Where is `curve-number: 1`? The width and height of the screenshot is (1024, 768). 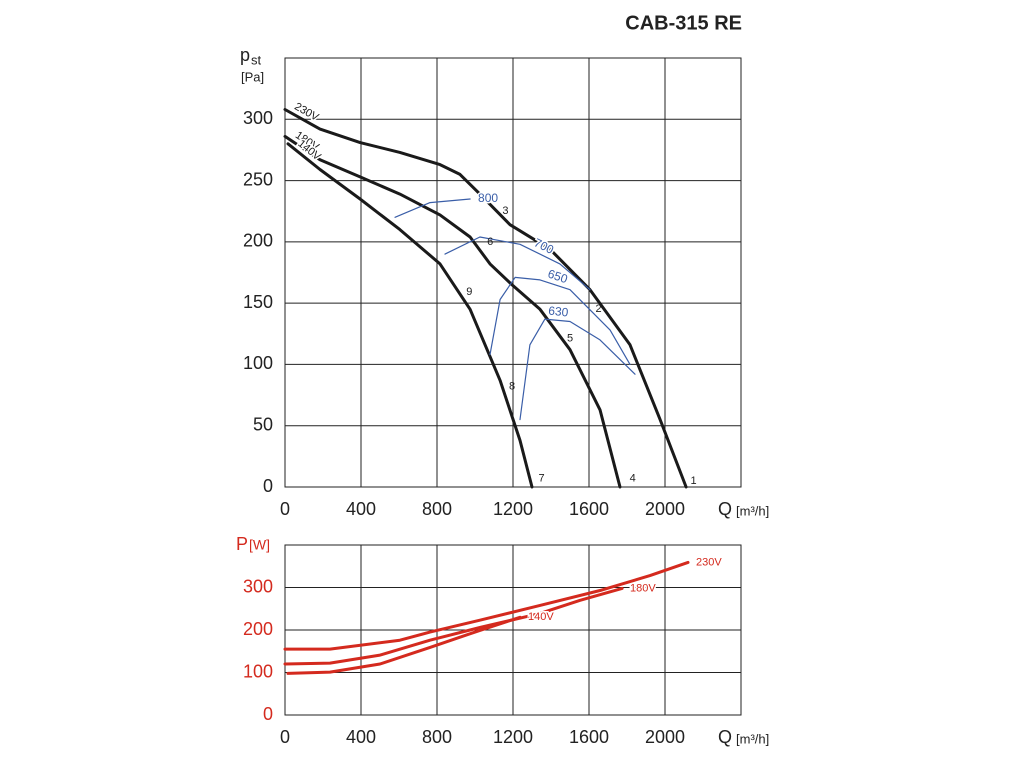 curve-number: 1 is located at coordinates (693, 481).